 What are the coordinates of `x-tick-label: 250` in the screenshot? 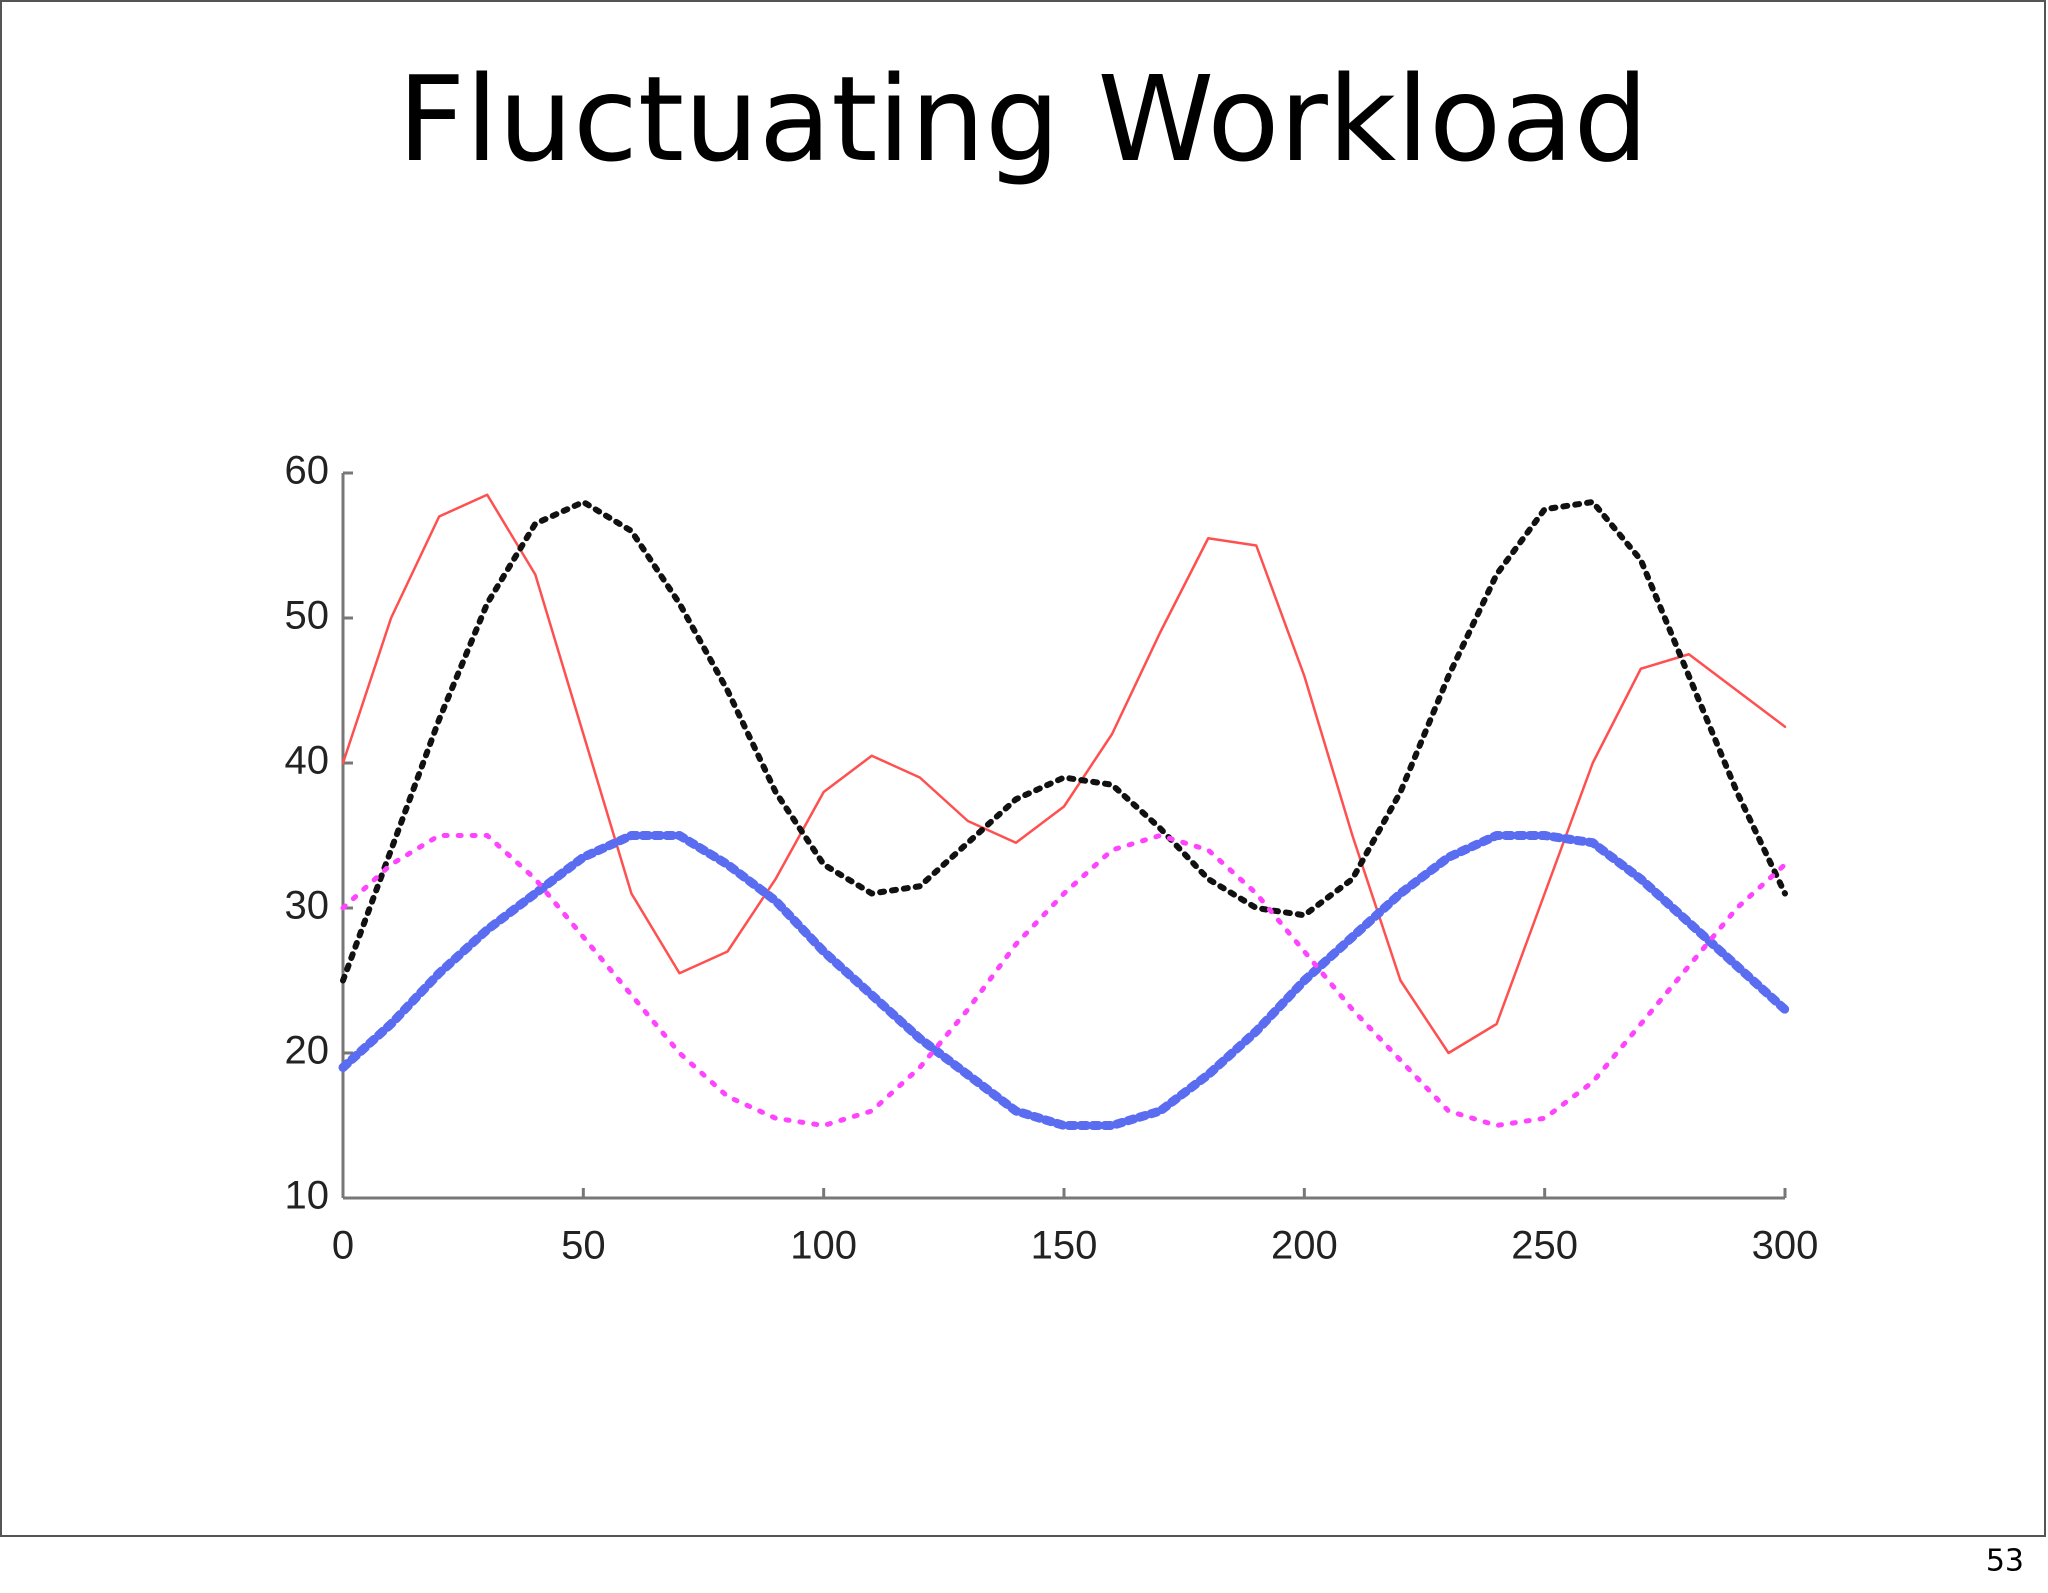 It's located at (1544, 1246).